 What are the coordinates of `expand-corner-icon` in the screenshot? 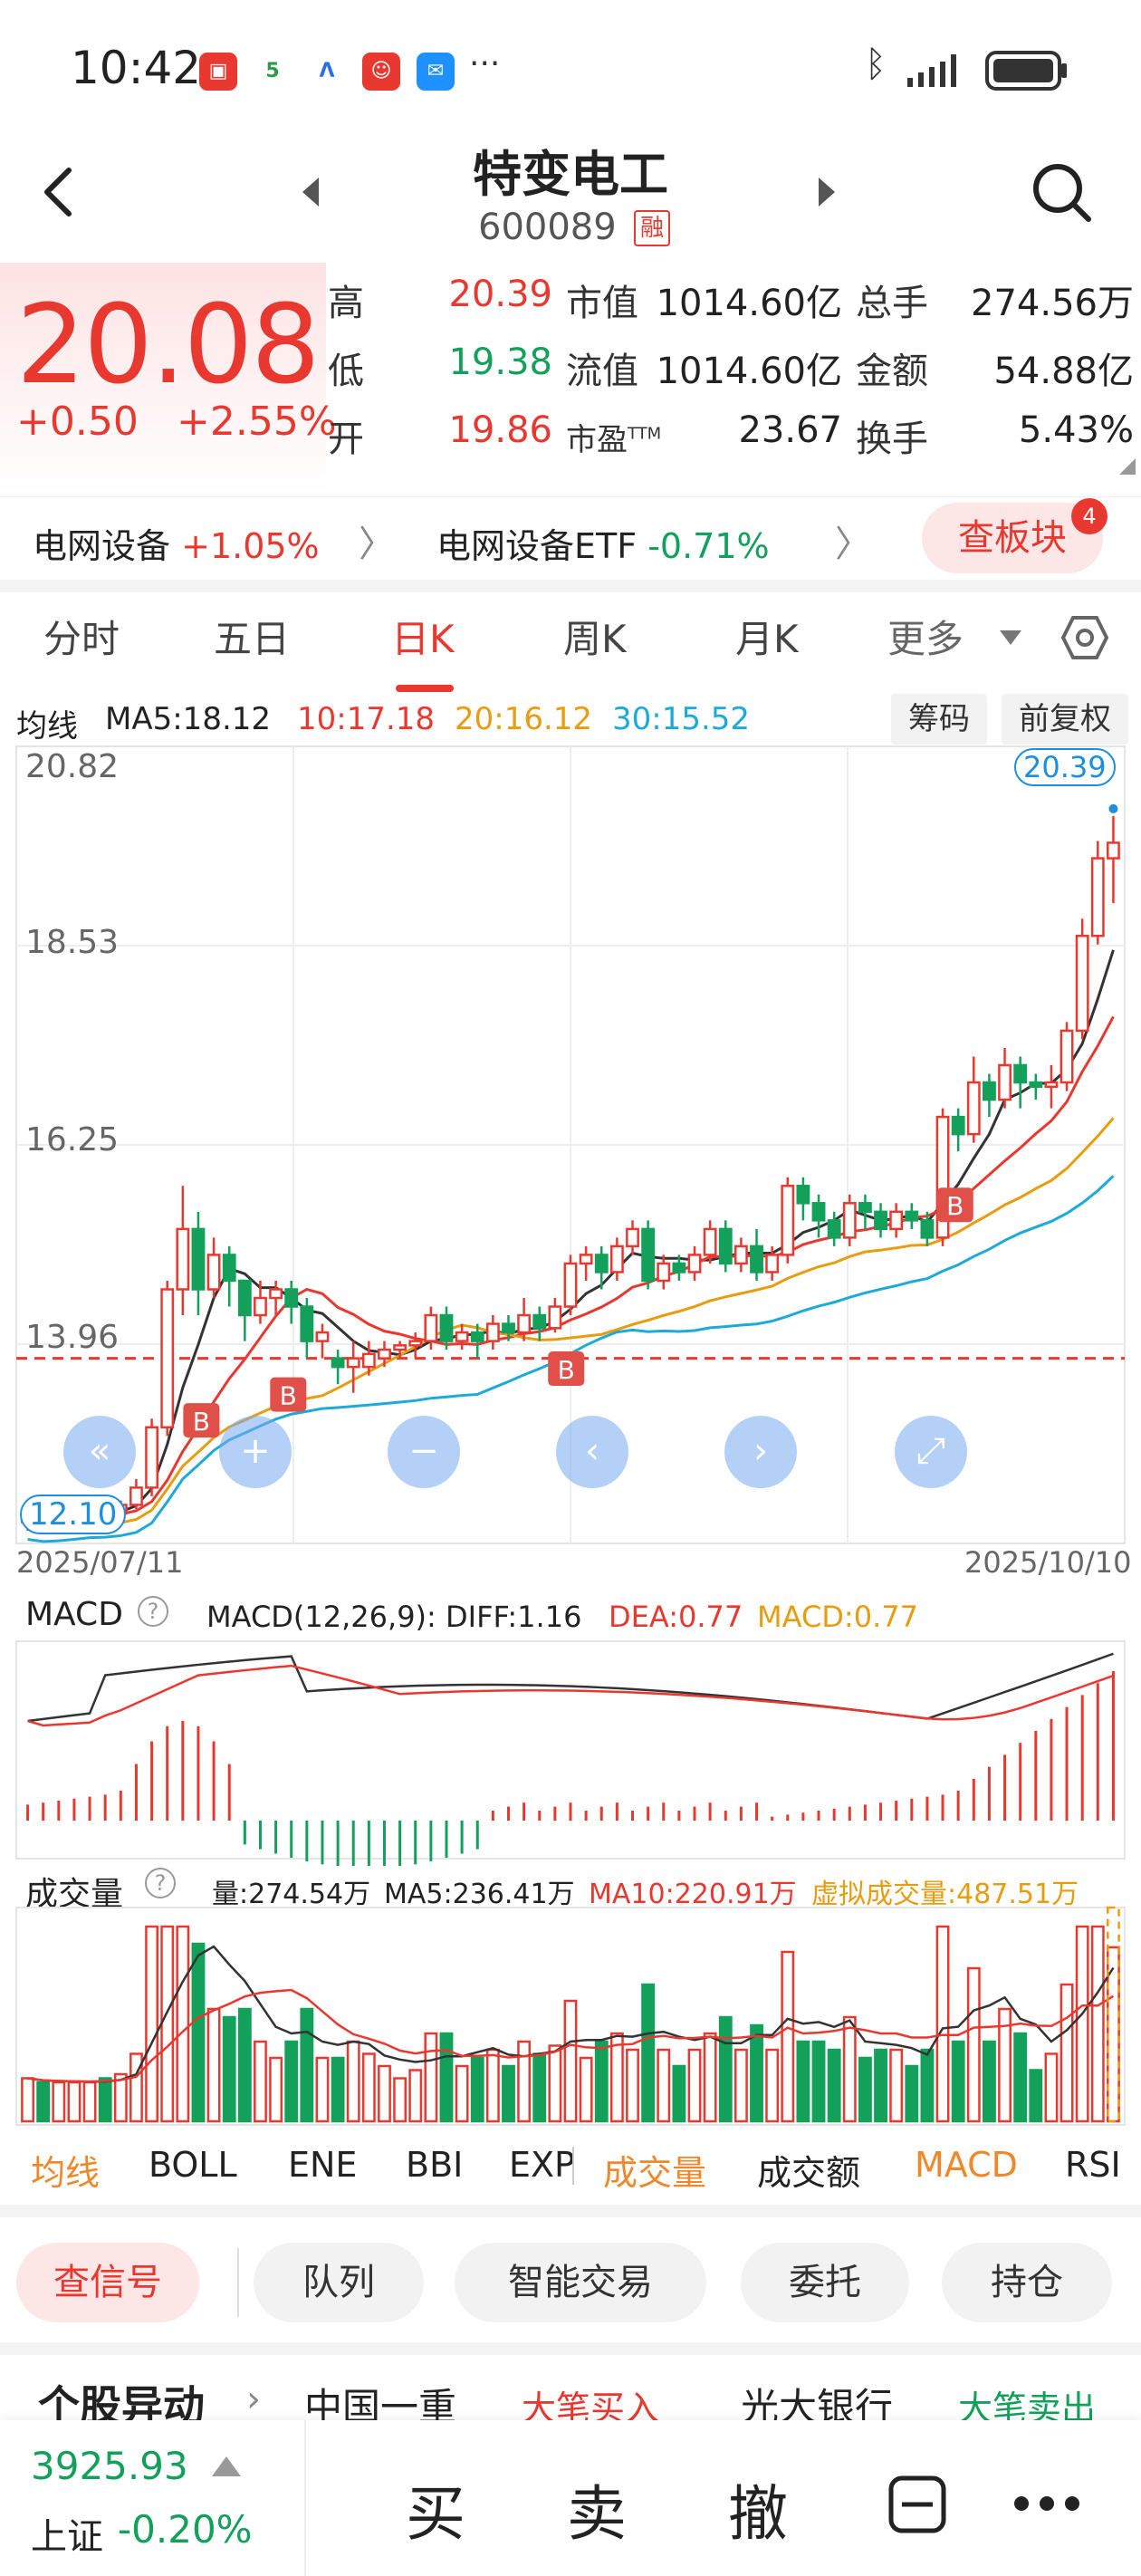 It's located at (1128, 466).